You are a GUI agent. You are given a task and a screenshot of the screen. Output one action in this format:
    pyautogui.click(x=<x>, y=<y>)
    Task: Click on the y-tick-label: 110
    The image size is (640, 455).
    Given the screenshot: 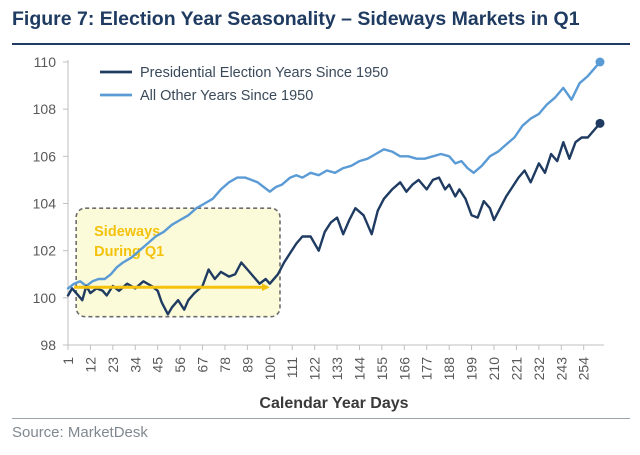 What is the action you would take?
    pyautogui.click(x=45, y=62)
    